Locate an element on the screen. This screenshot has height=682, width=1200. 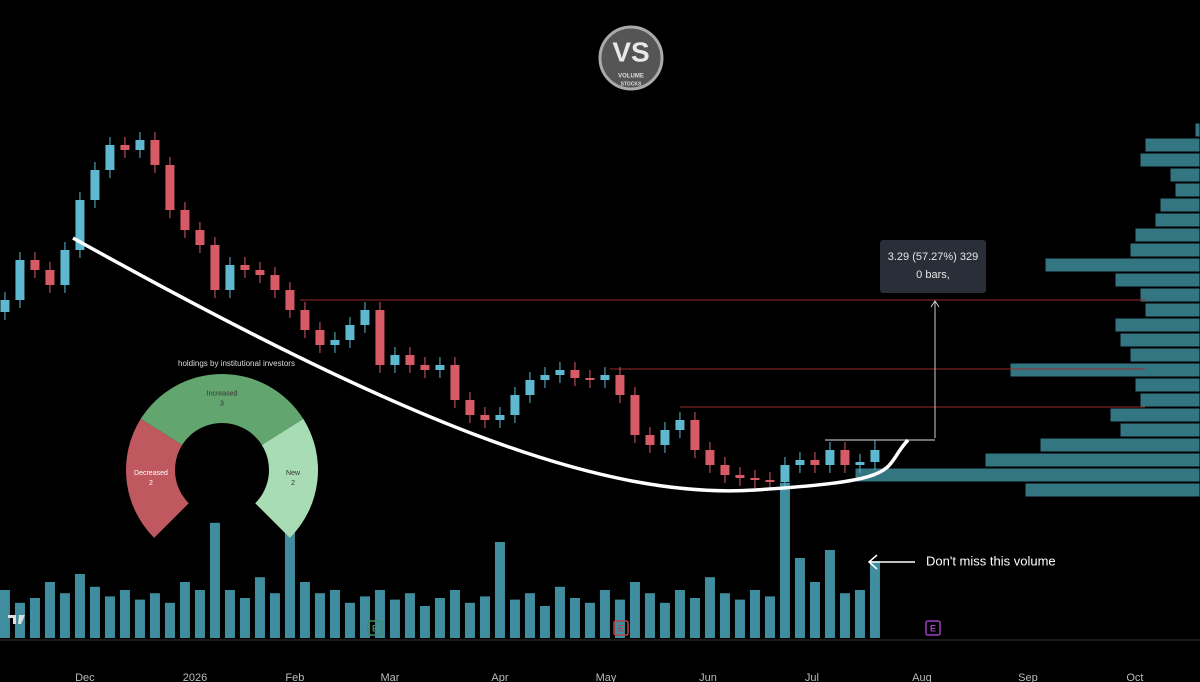
logo-line: STOCKS is located at coordinates (631, 84).